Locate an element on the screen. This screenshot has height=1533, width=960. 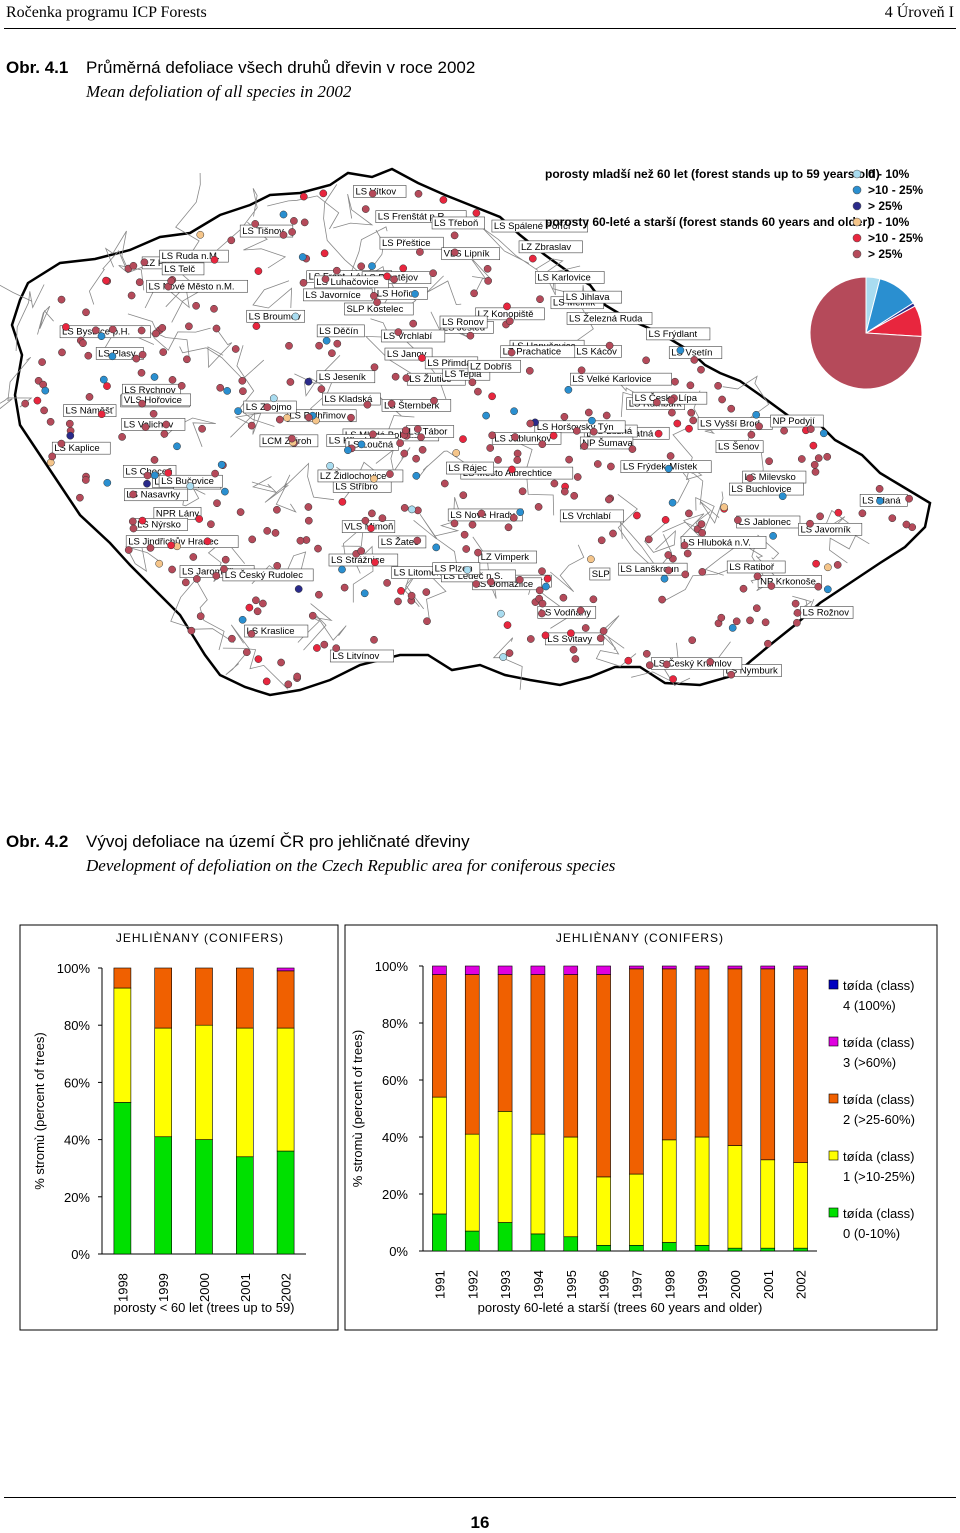
chart1-xtick-label: 1998 is located at coordinates (122, 1287).